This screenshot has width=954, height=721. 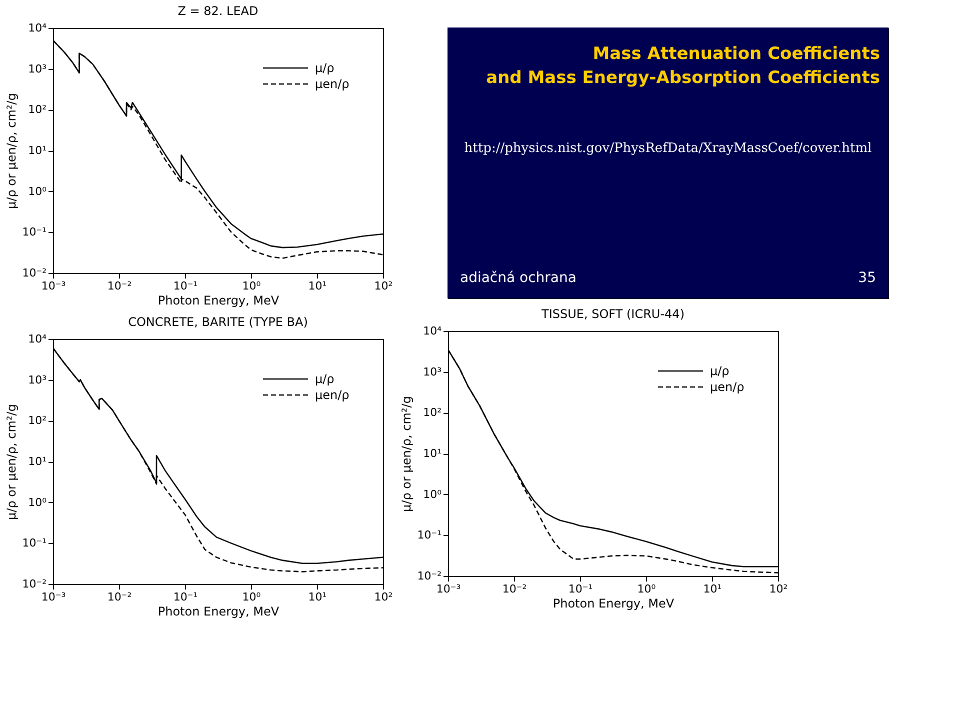 What do you see at coordinates (867, 278) in the screenshot?
I see `text: 35` at bounding box center [867, 278].